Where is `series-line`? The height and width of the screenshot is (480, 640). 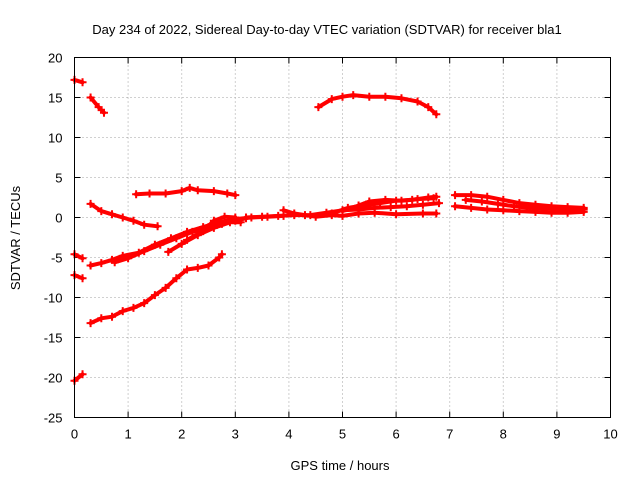
series-line is located at coordinates (97, 105).